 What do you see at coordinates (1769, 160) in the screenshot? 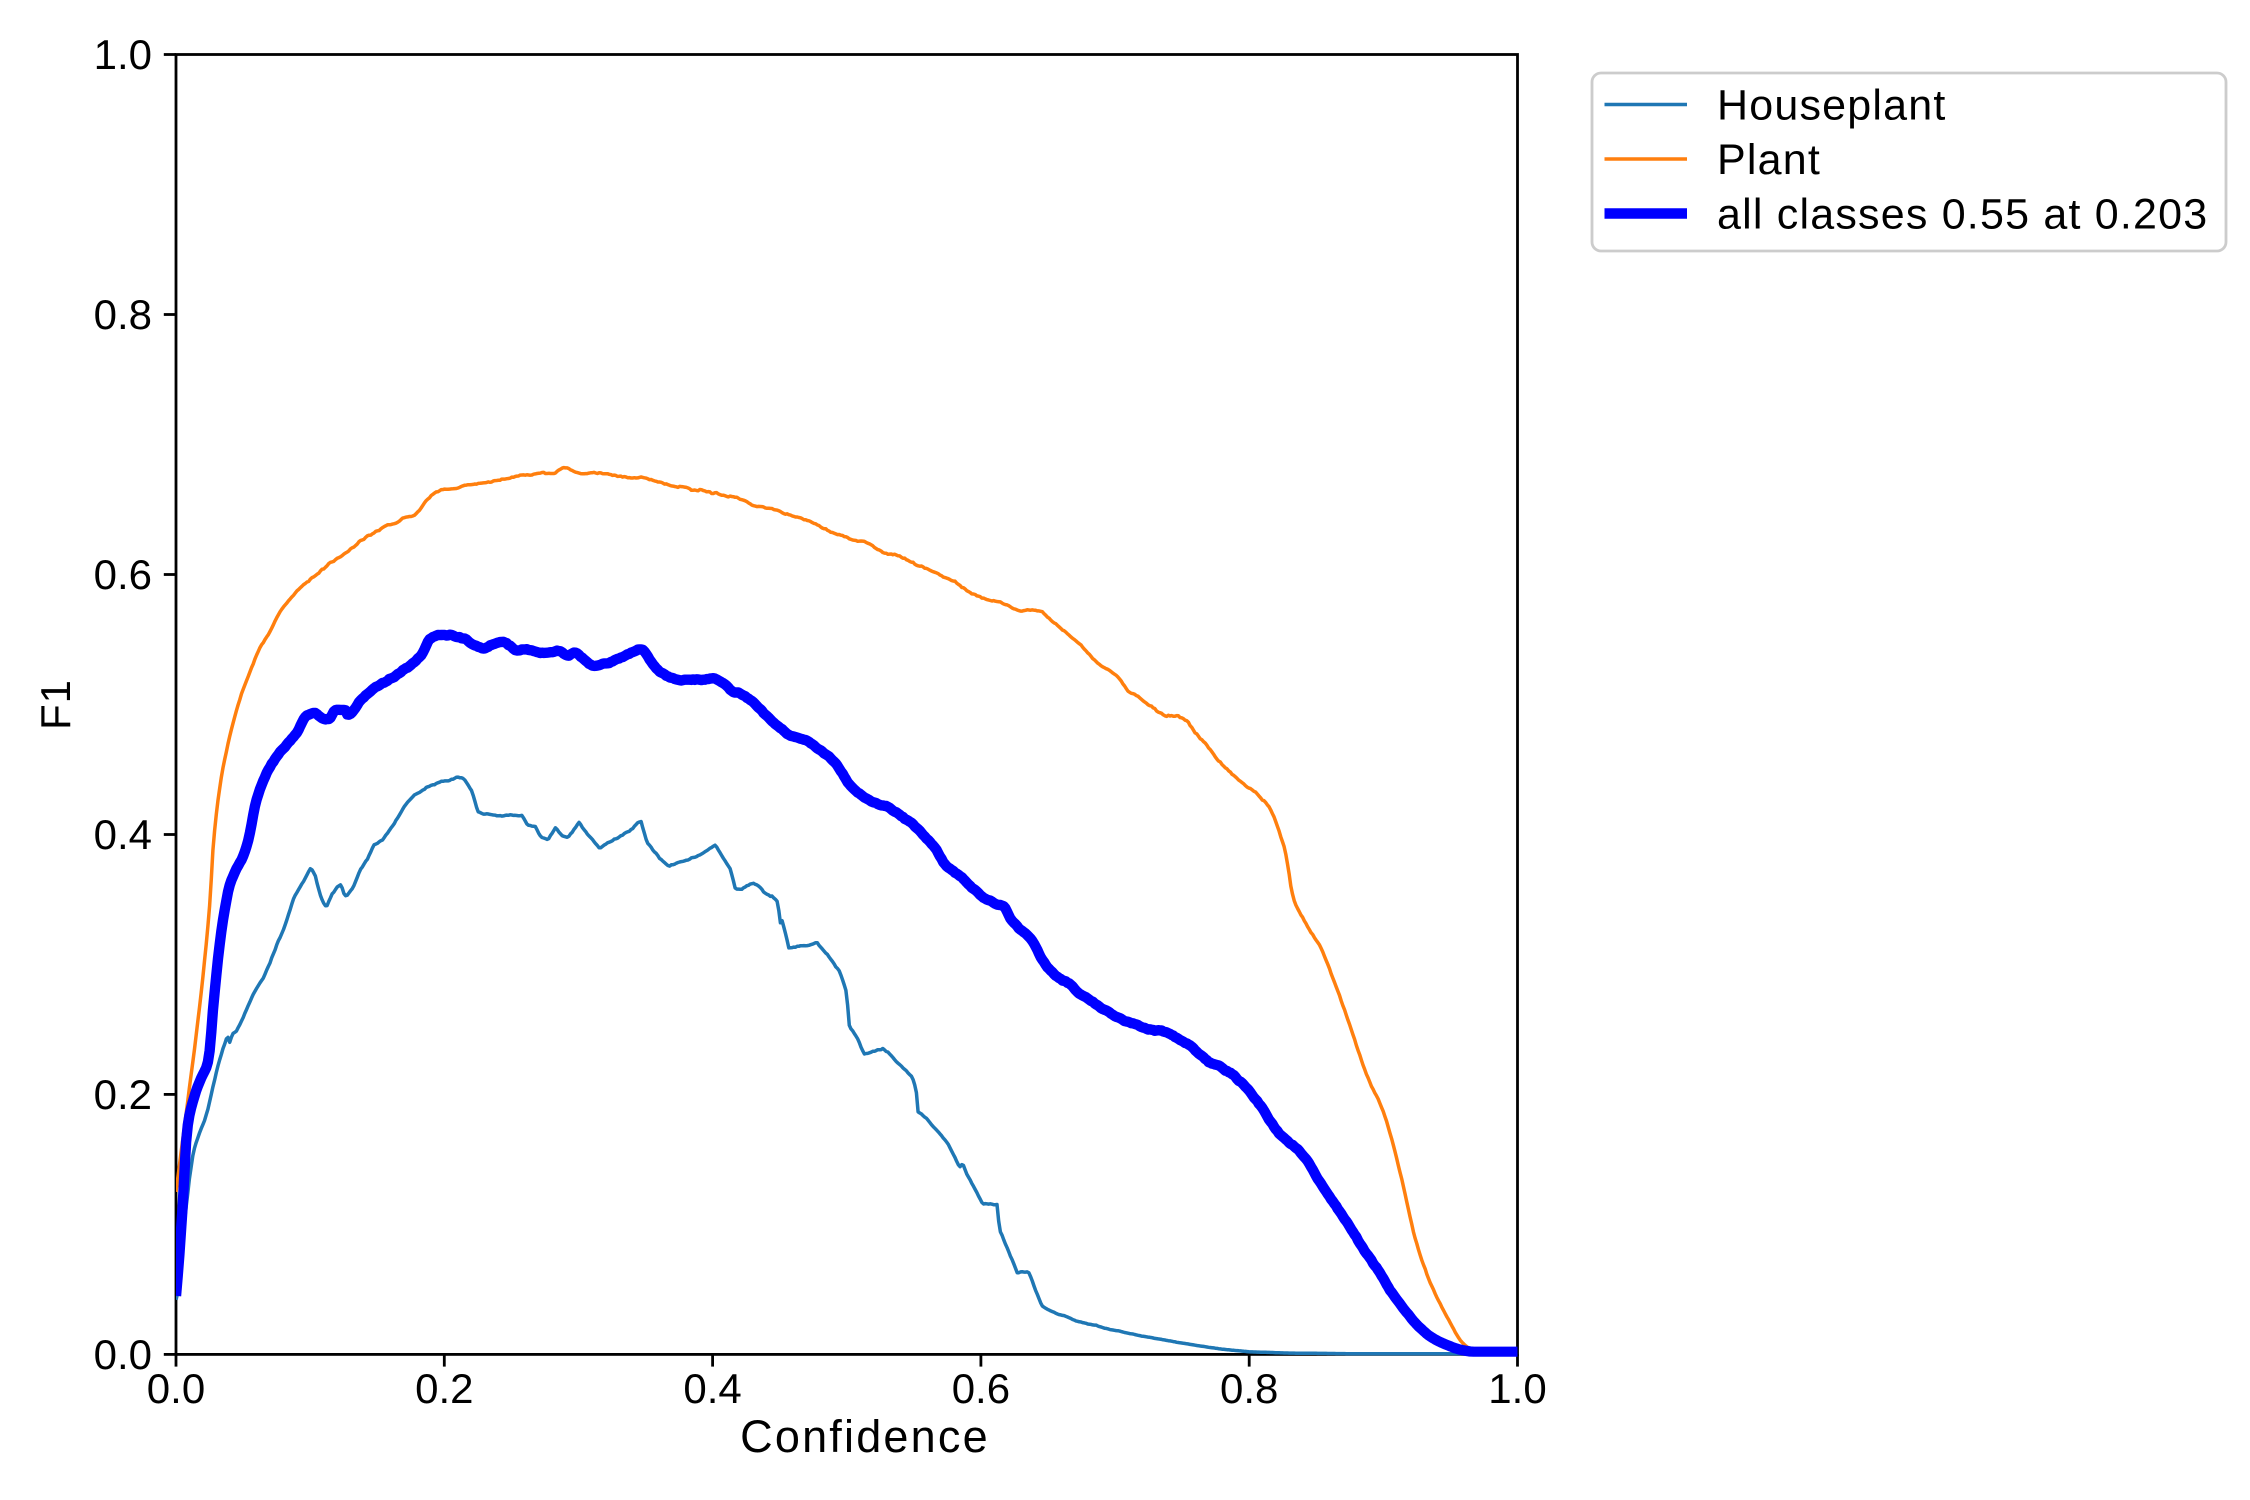
I see `svg-text: Plant` at bounding box center [1769, 160].